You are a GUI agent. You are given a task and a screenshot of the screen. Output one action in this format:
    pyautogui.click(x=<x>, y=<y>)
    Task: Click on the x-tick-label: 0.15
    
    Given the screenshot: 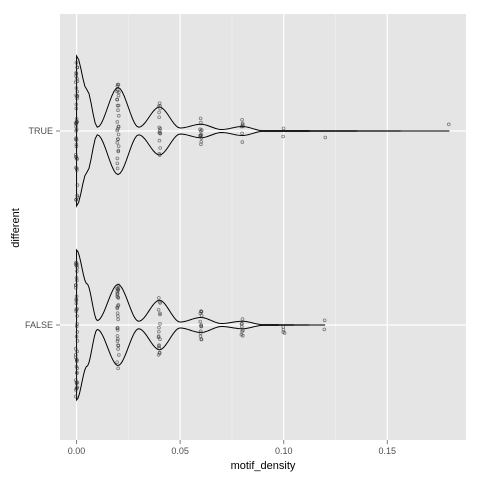 What is the action you would take?
    pyautogui.click(x=388, y=451)
    